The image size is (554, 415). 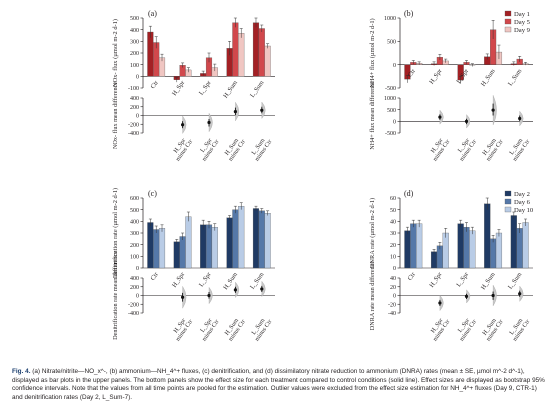 I want to click on effect-y-tick-label: 40, so click(x=393, y=279).